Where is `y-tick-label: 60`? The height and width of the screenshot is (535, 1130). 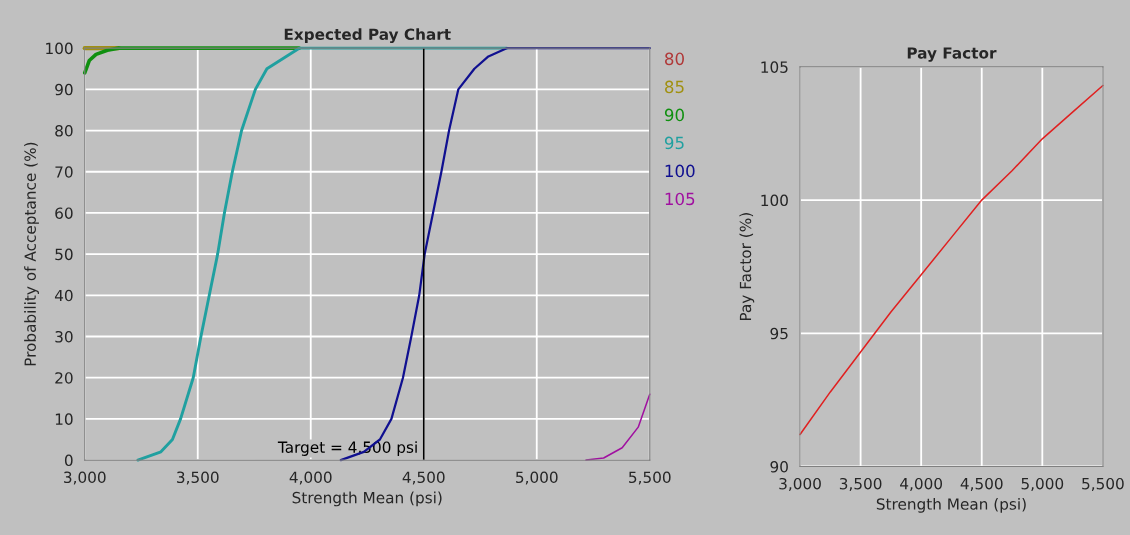 y-tick-label: 60 is located at coordinates (64, 213).